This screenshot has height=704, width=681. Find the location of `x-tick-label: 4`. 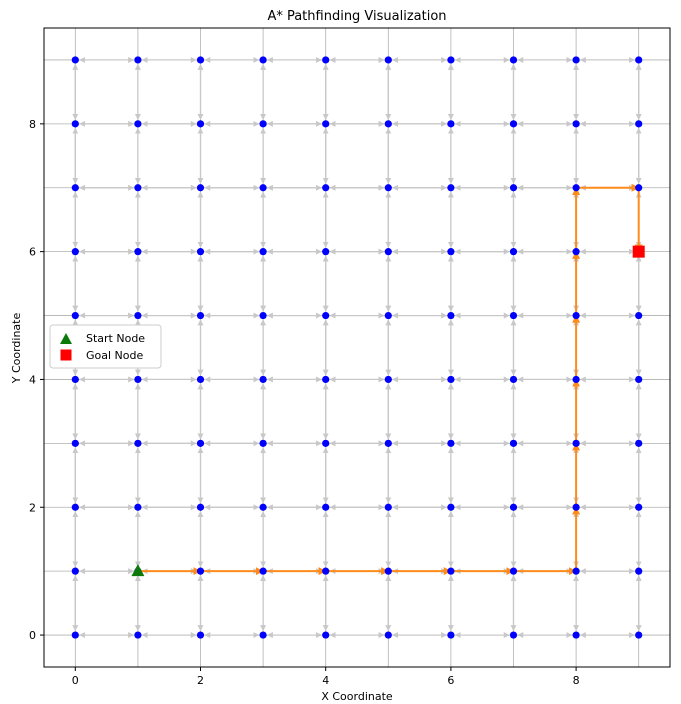

x-tick-label: 4 is located at coordinates (325, 680).